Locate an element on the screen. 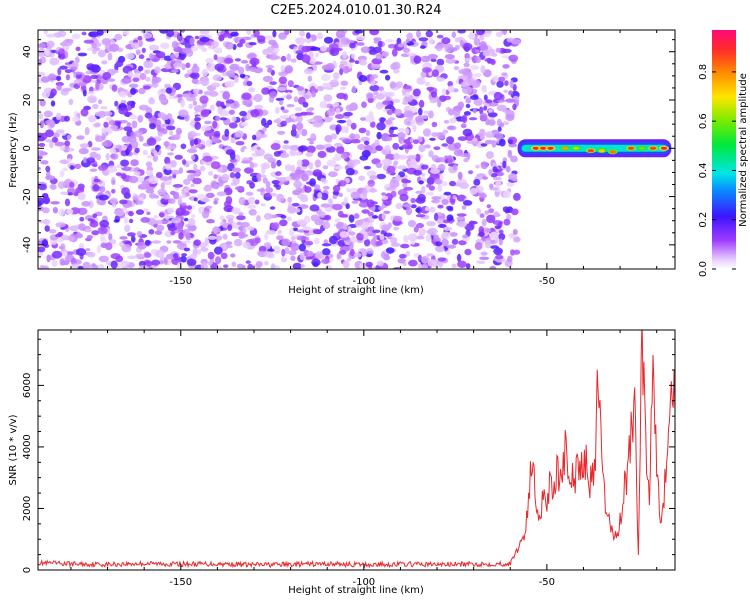 This screenshot has height=600, width=750. top-y-tick-label: -20 is located at coordinates (27, 196).